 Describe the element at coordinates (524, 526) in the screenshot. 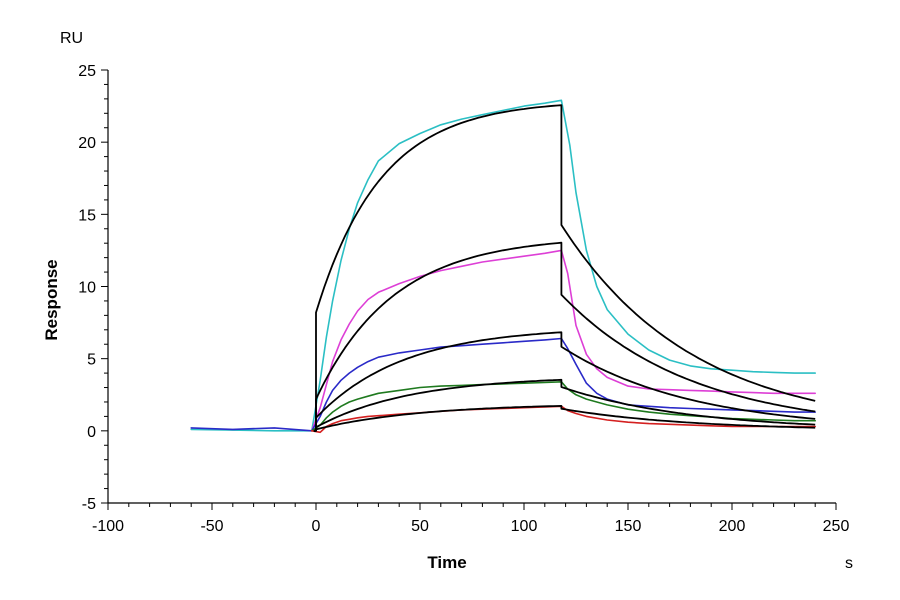

I see `x-tick-label: 100` at that location.